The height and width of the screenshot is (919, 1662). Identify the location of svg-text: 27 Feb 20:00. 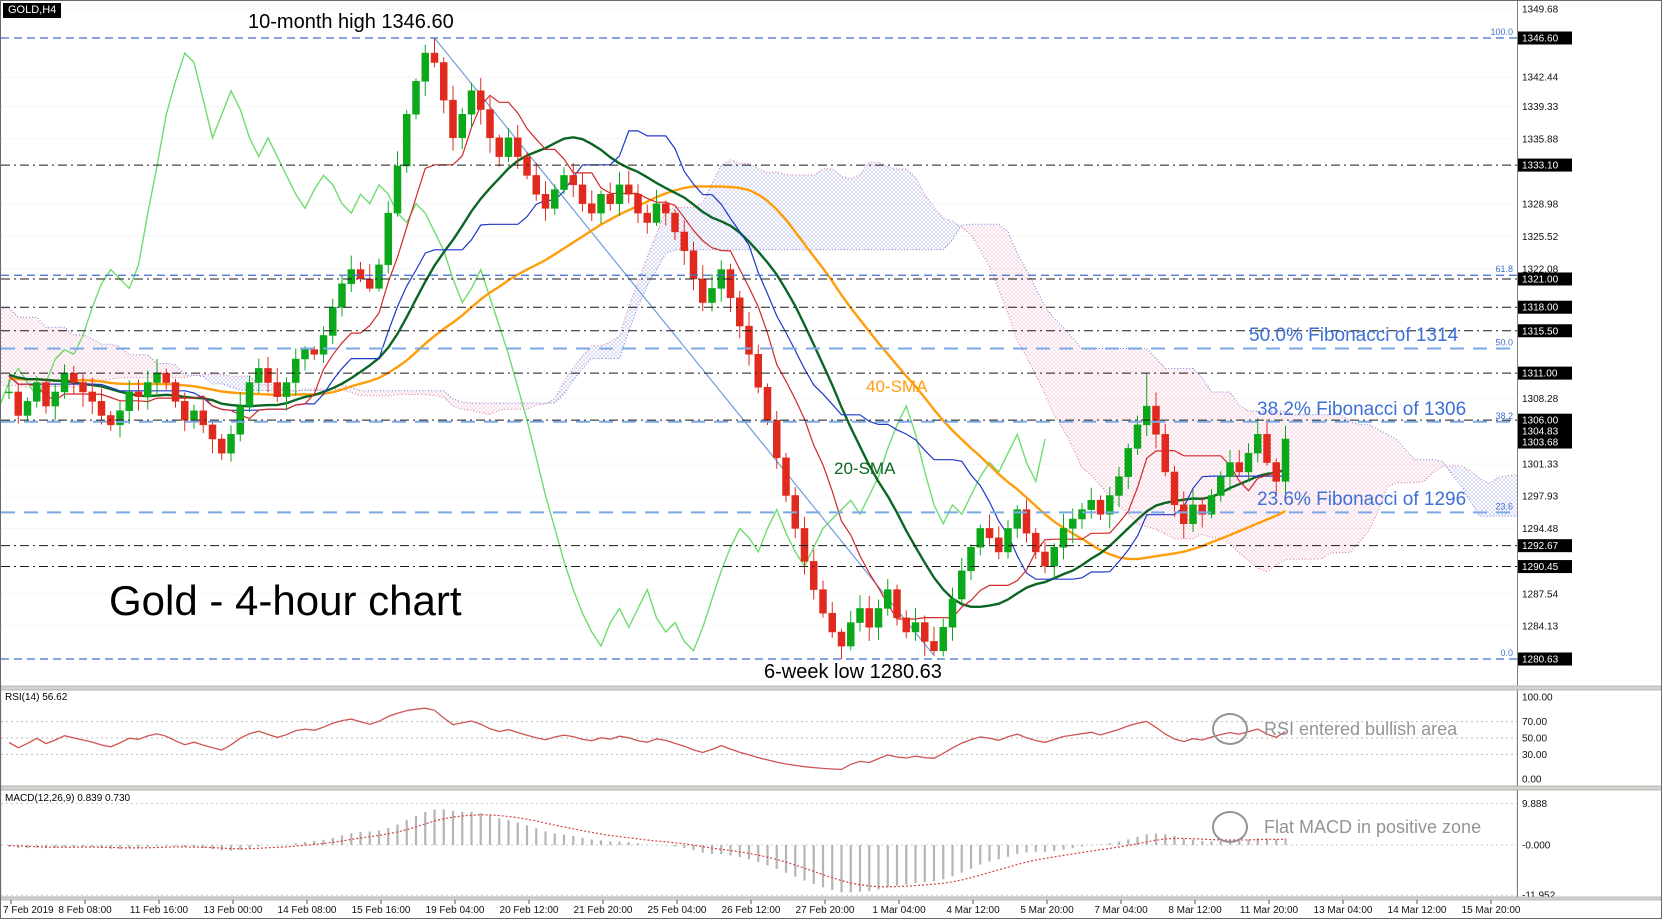
(825, 910).